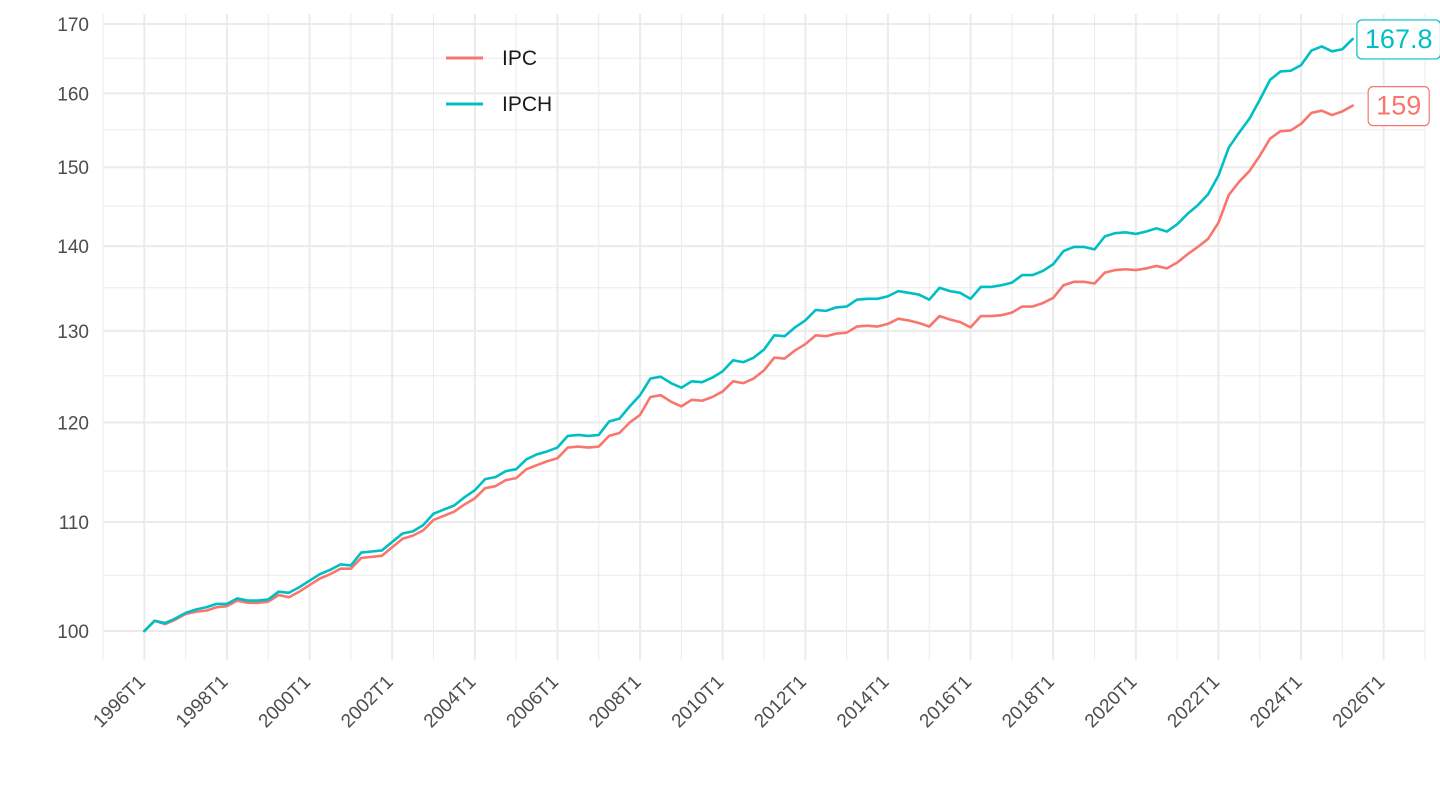 The height and width of the screenshot is (810, 1440). Describe the element at coordinates (499, 81) in the screenshot. I see `legend: IPC IPCH` at that location.